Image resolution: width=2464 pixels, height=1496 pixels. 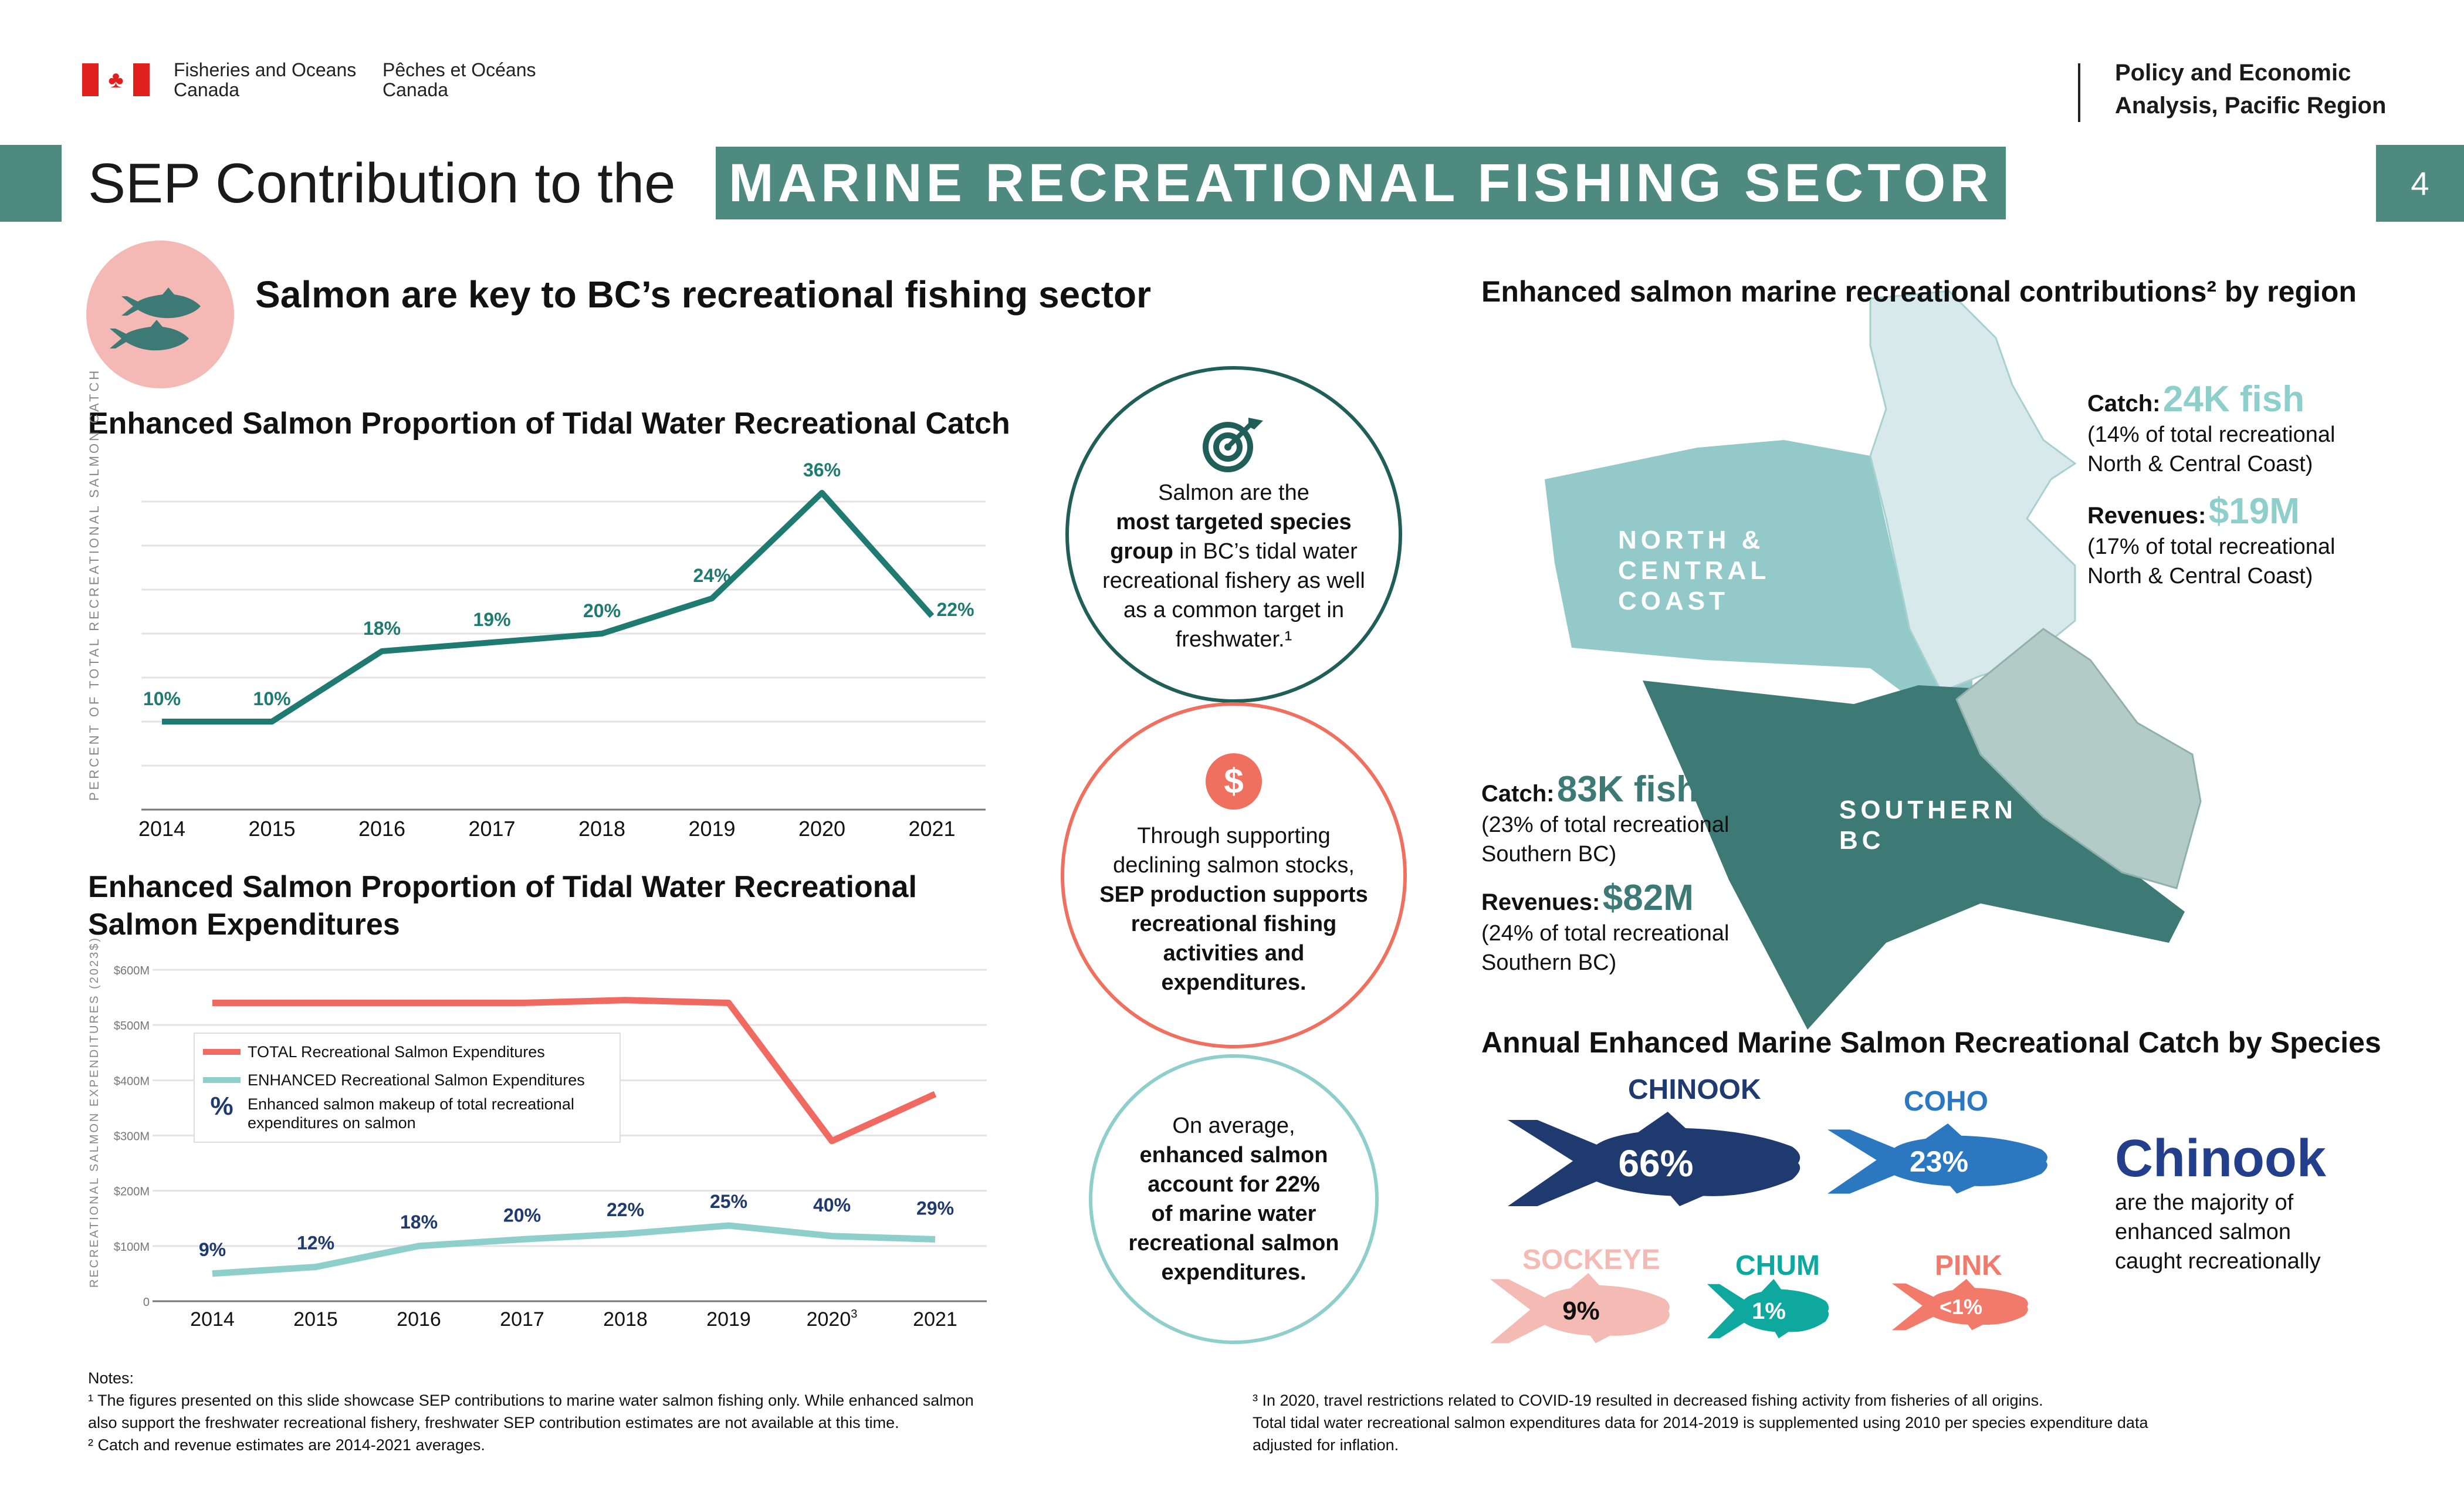 I want to click on x-tick-superscript: 3, so click(x=854, y=1314).